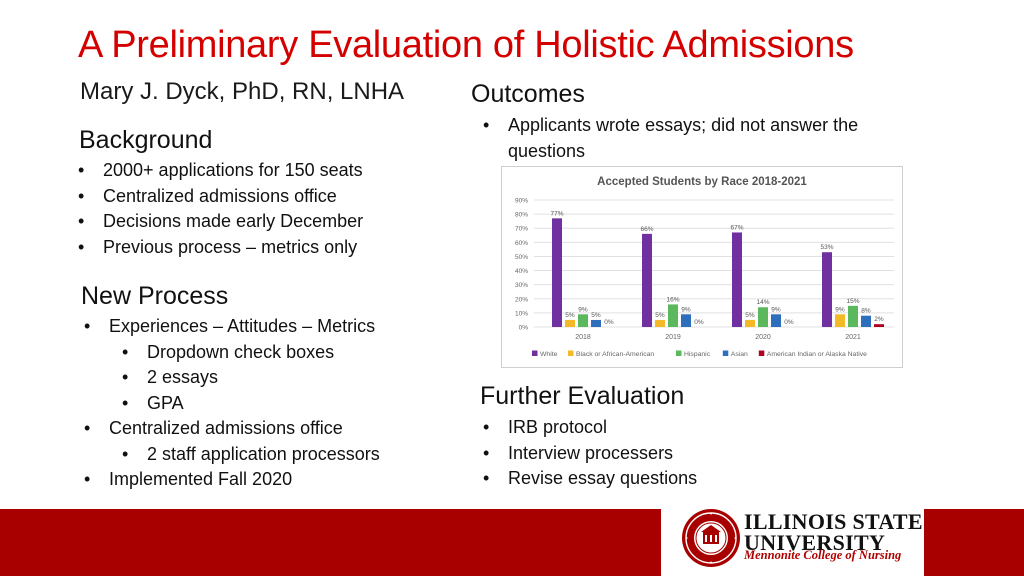 The height and width of the screenshot is (576, 1024). What do you see at coordinates (826, 247) in the screenshot?
I see `data-label: 53%` at bounding box center [826, 247].